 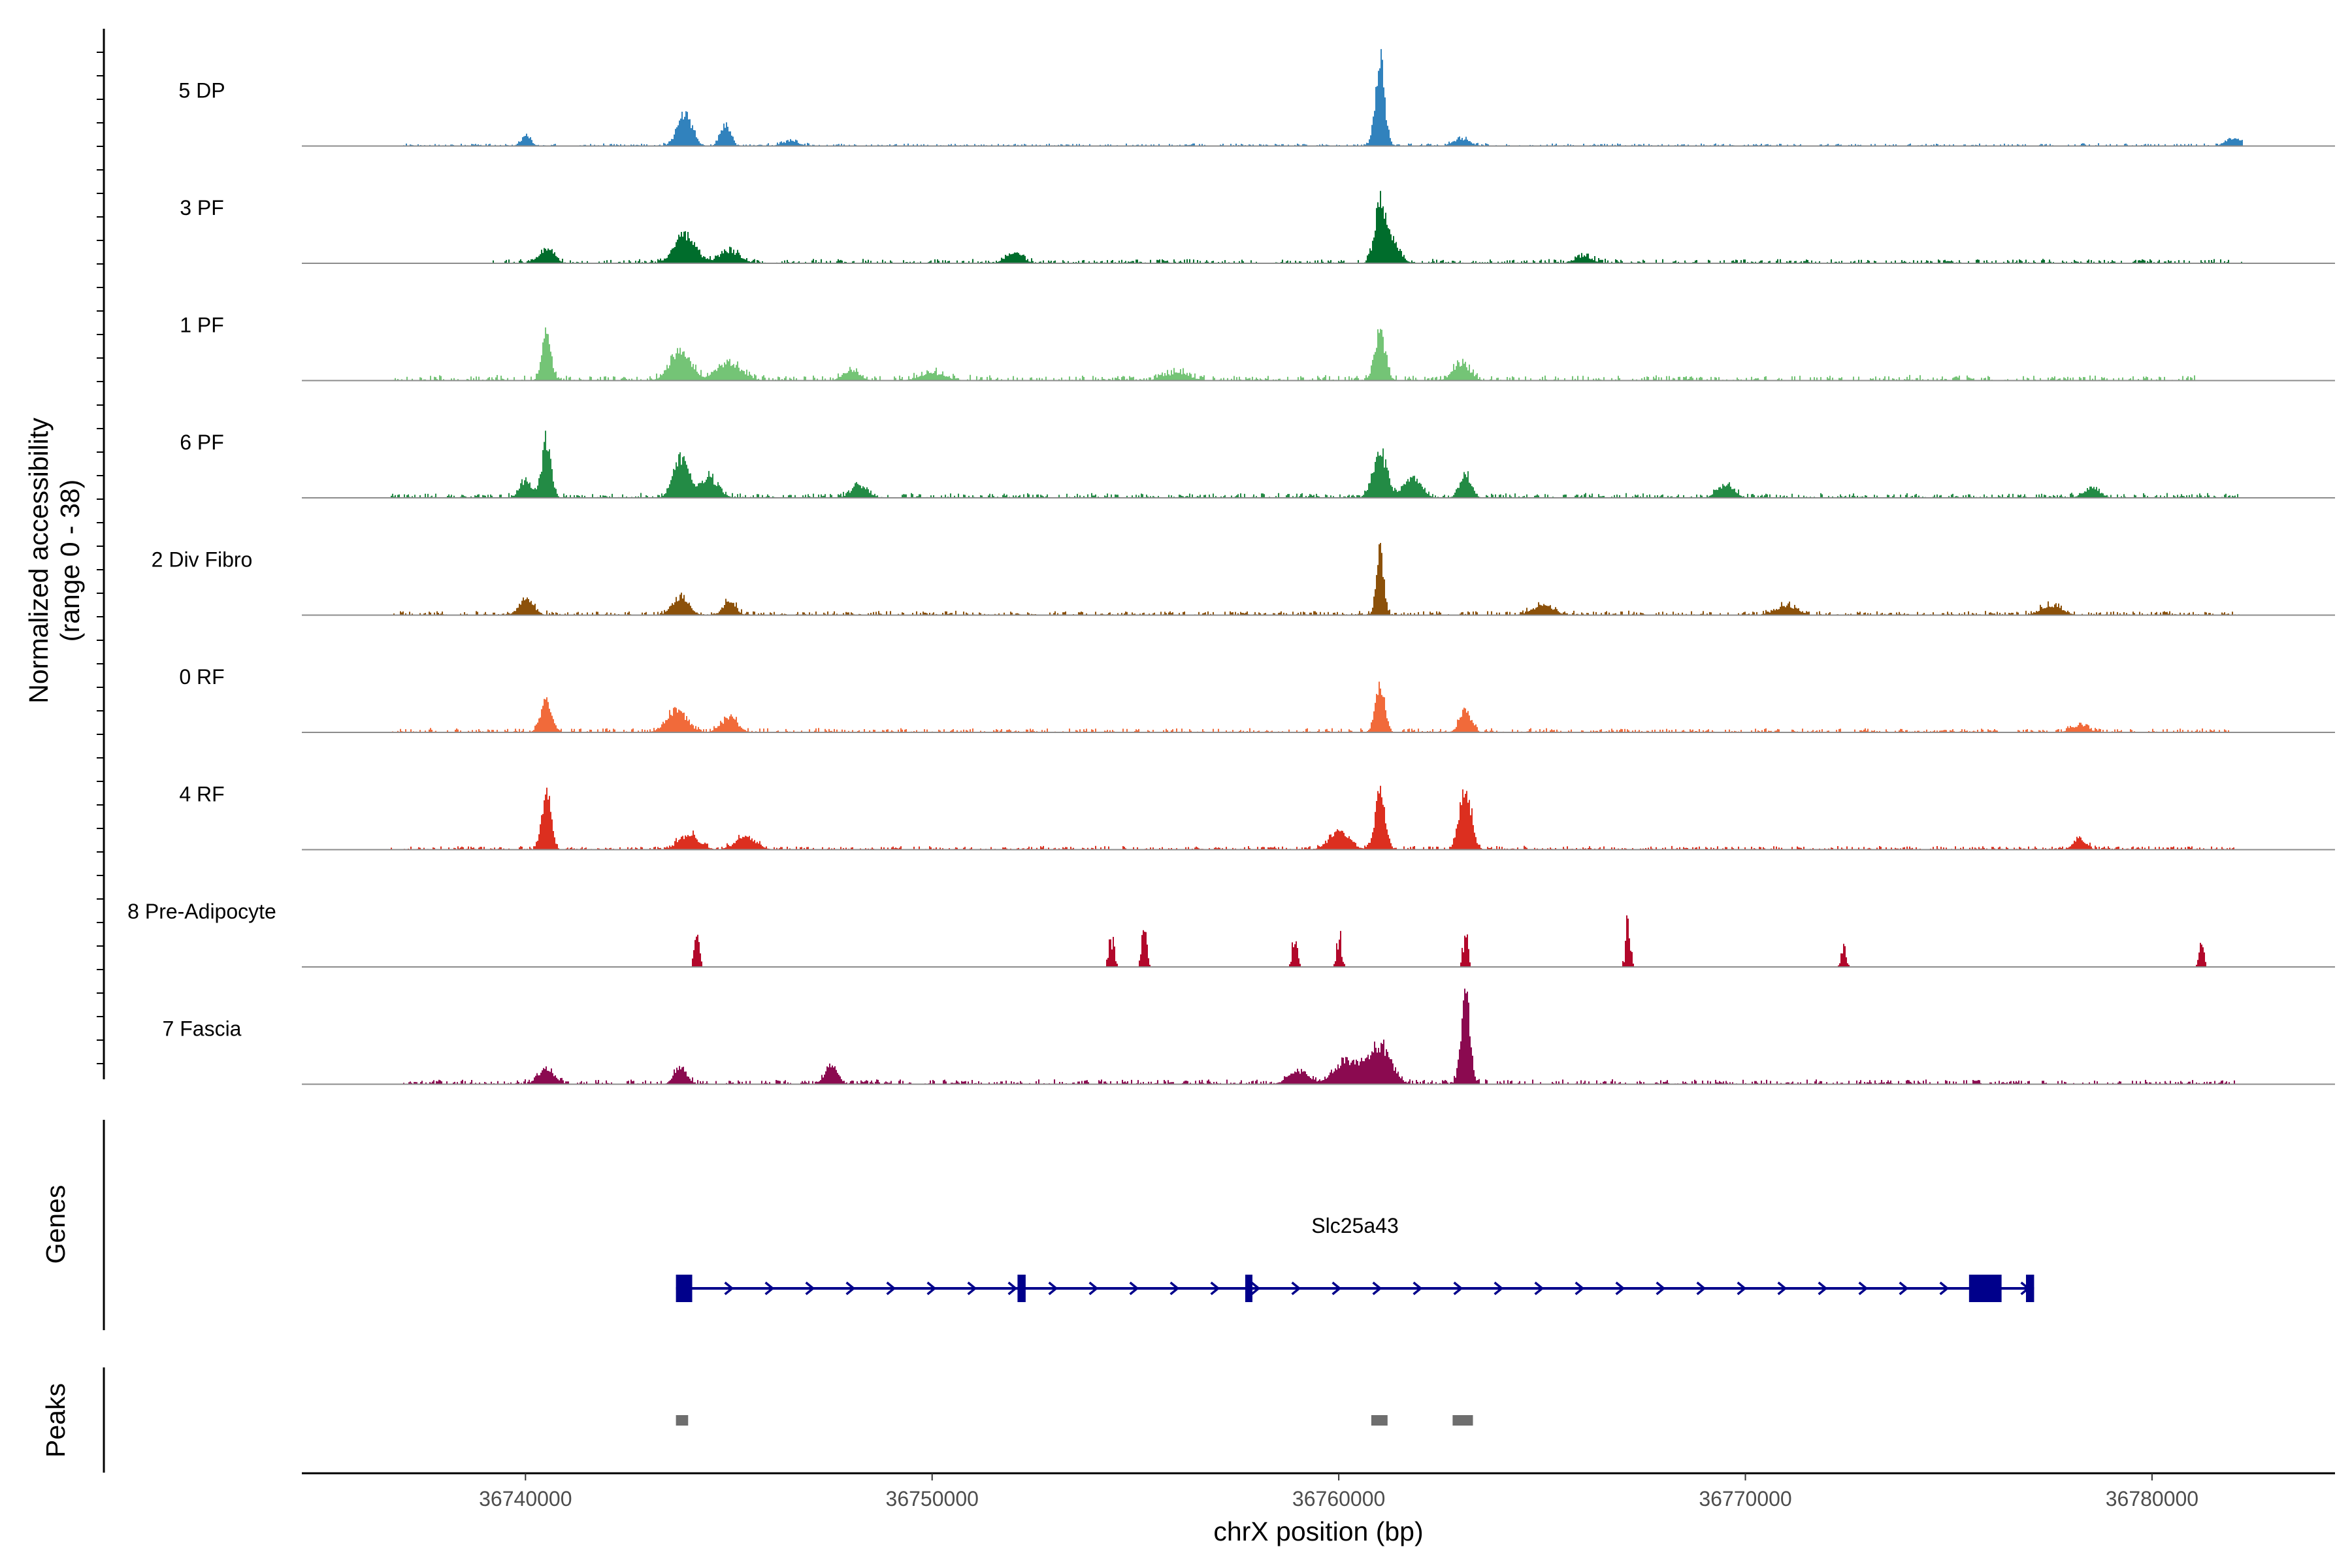 What do you see at coordinates (932, 1499) in the screenshot?
I see `x-tick-label: 36750000` at bounding box center [932, 1499].